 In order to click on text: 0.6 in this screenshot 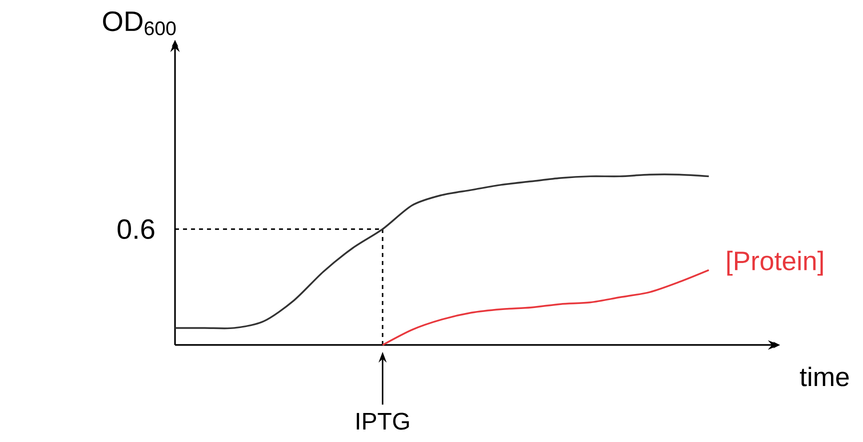, I will do `click(136, 229)`.